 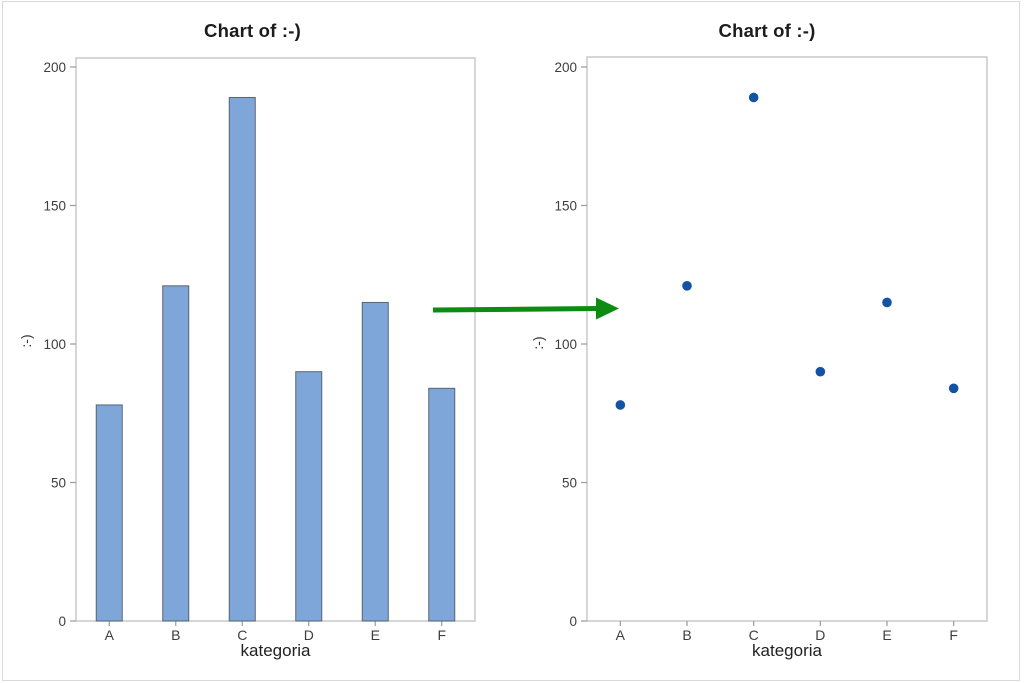 I want to click on arrow-annotation, so click(x=525, y=308).